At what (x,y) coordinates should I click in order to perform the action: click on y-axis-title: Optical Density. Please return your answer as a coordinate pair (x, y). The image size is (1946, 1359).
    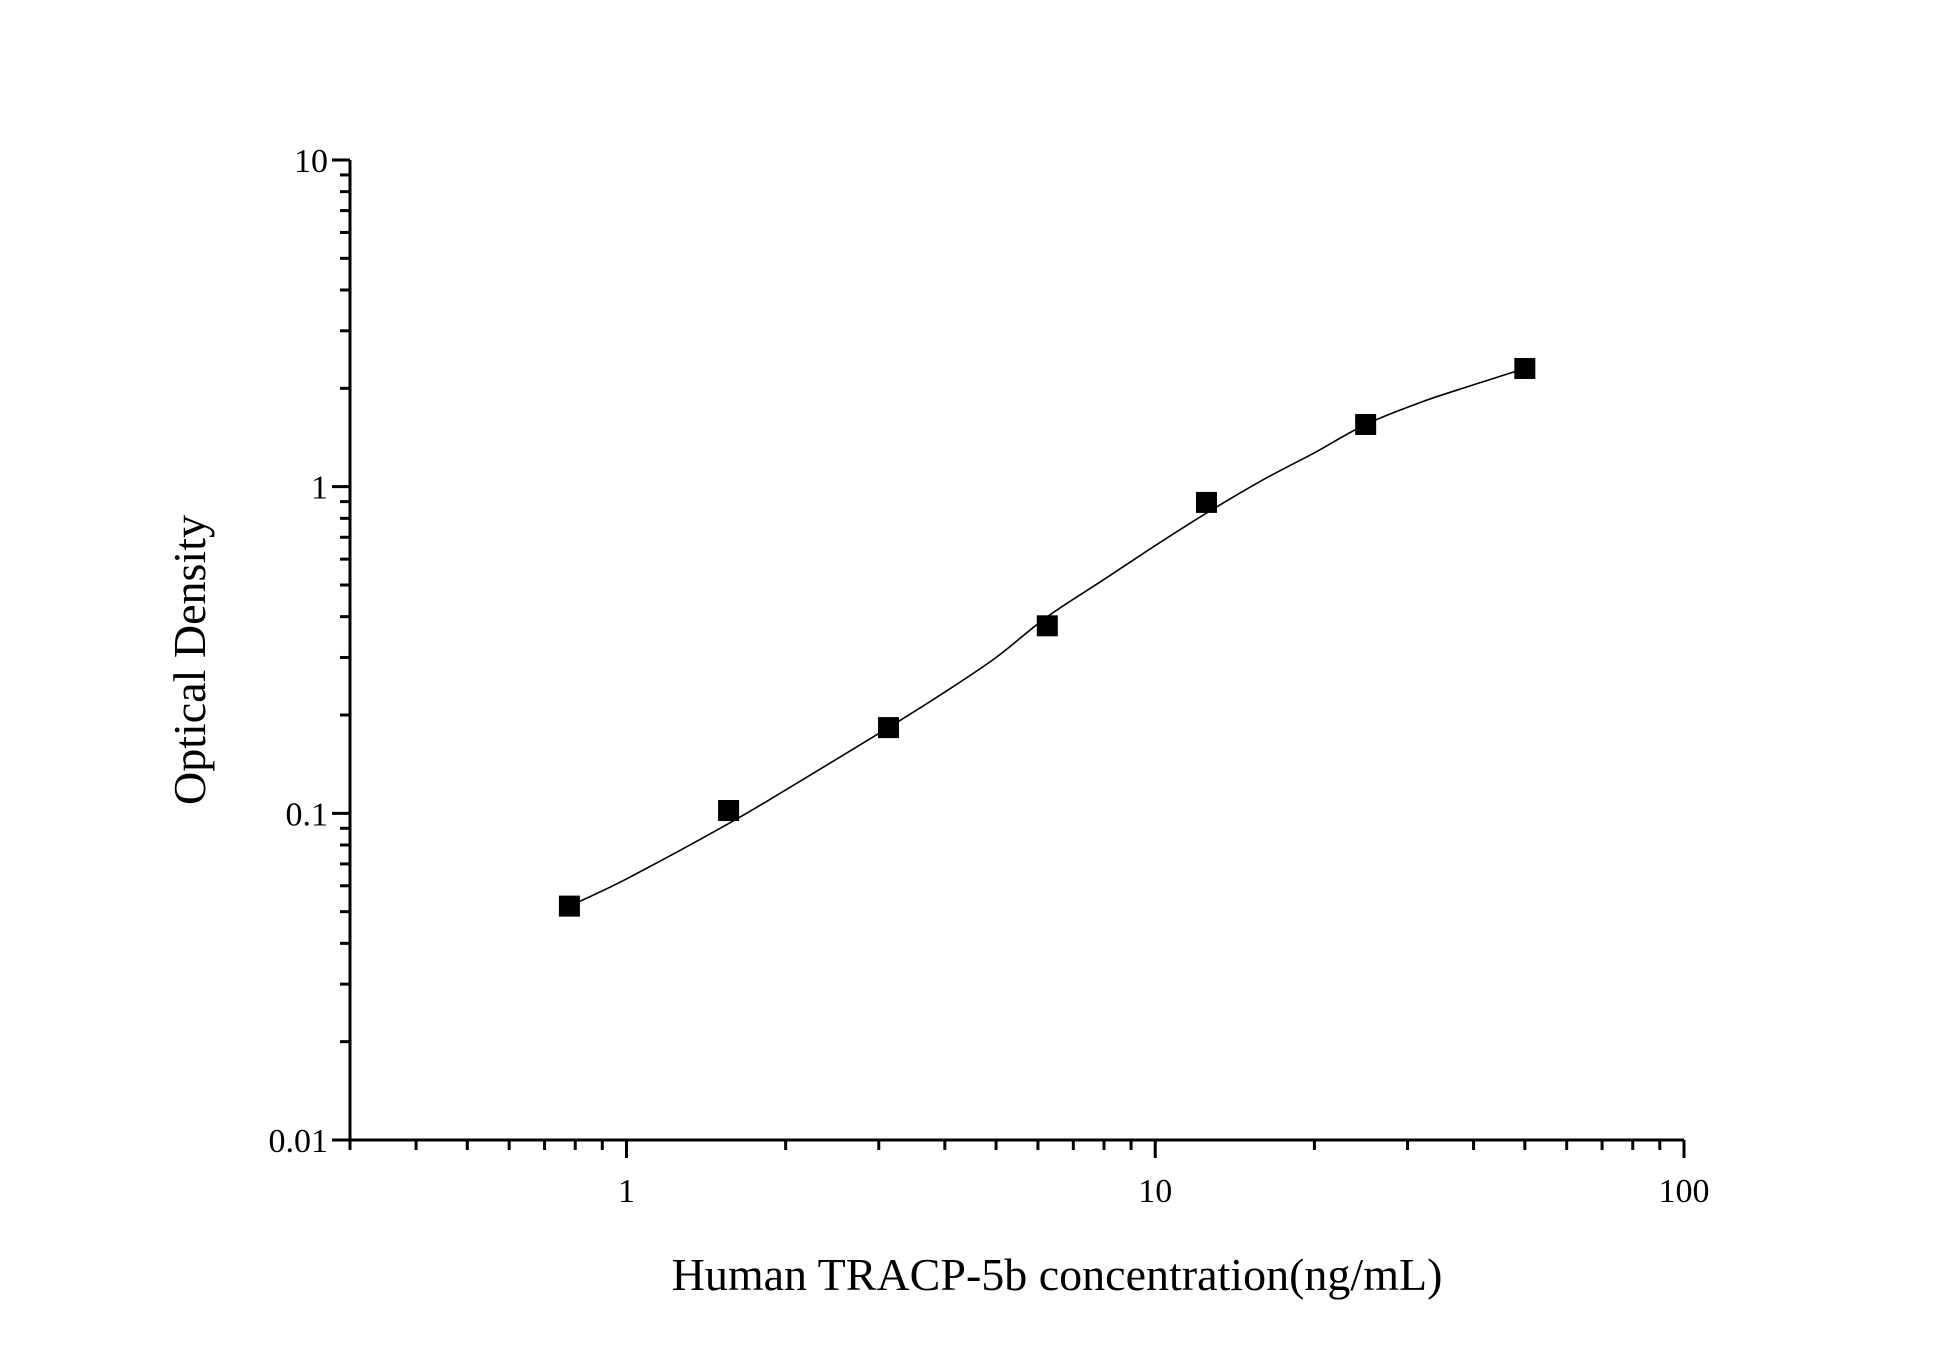
    Looking at the image, I should click on (189, 660).